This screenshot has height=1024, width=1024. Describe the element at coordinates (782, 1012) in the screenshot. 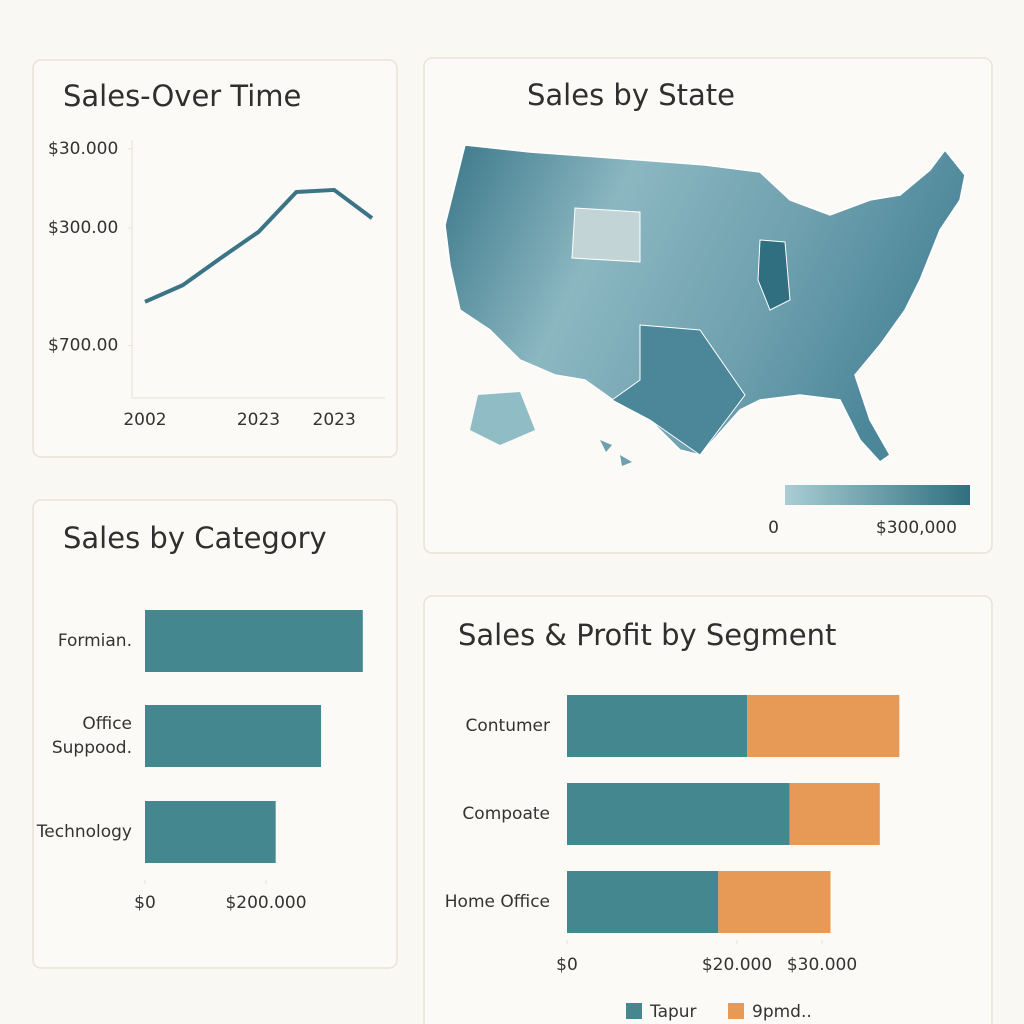

I see `legend-label: 9pmd..` at that location.